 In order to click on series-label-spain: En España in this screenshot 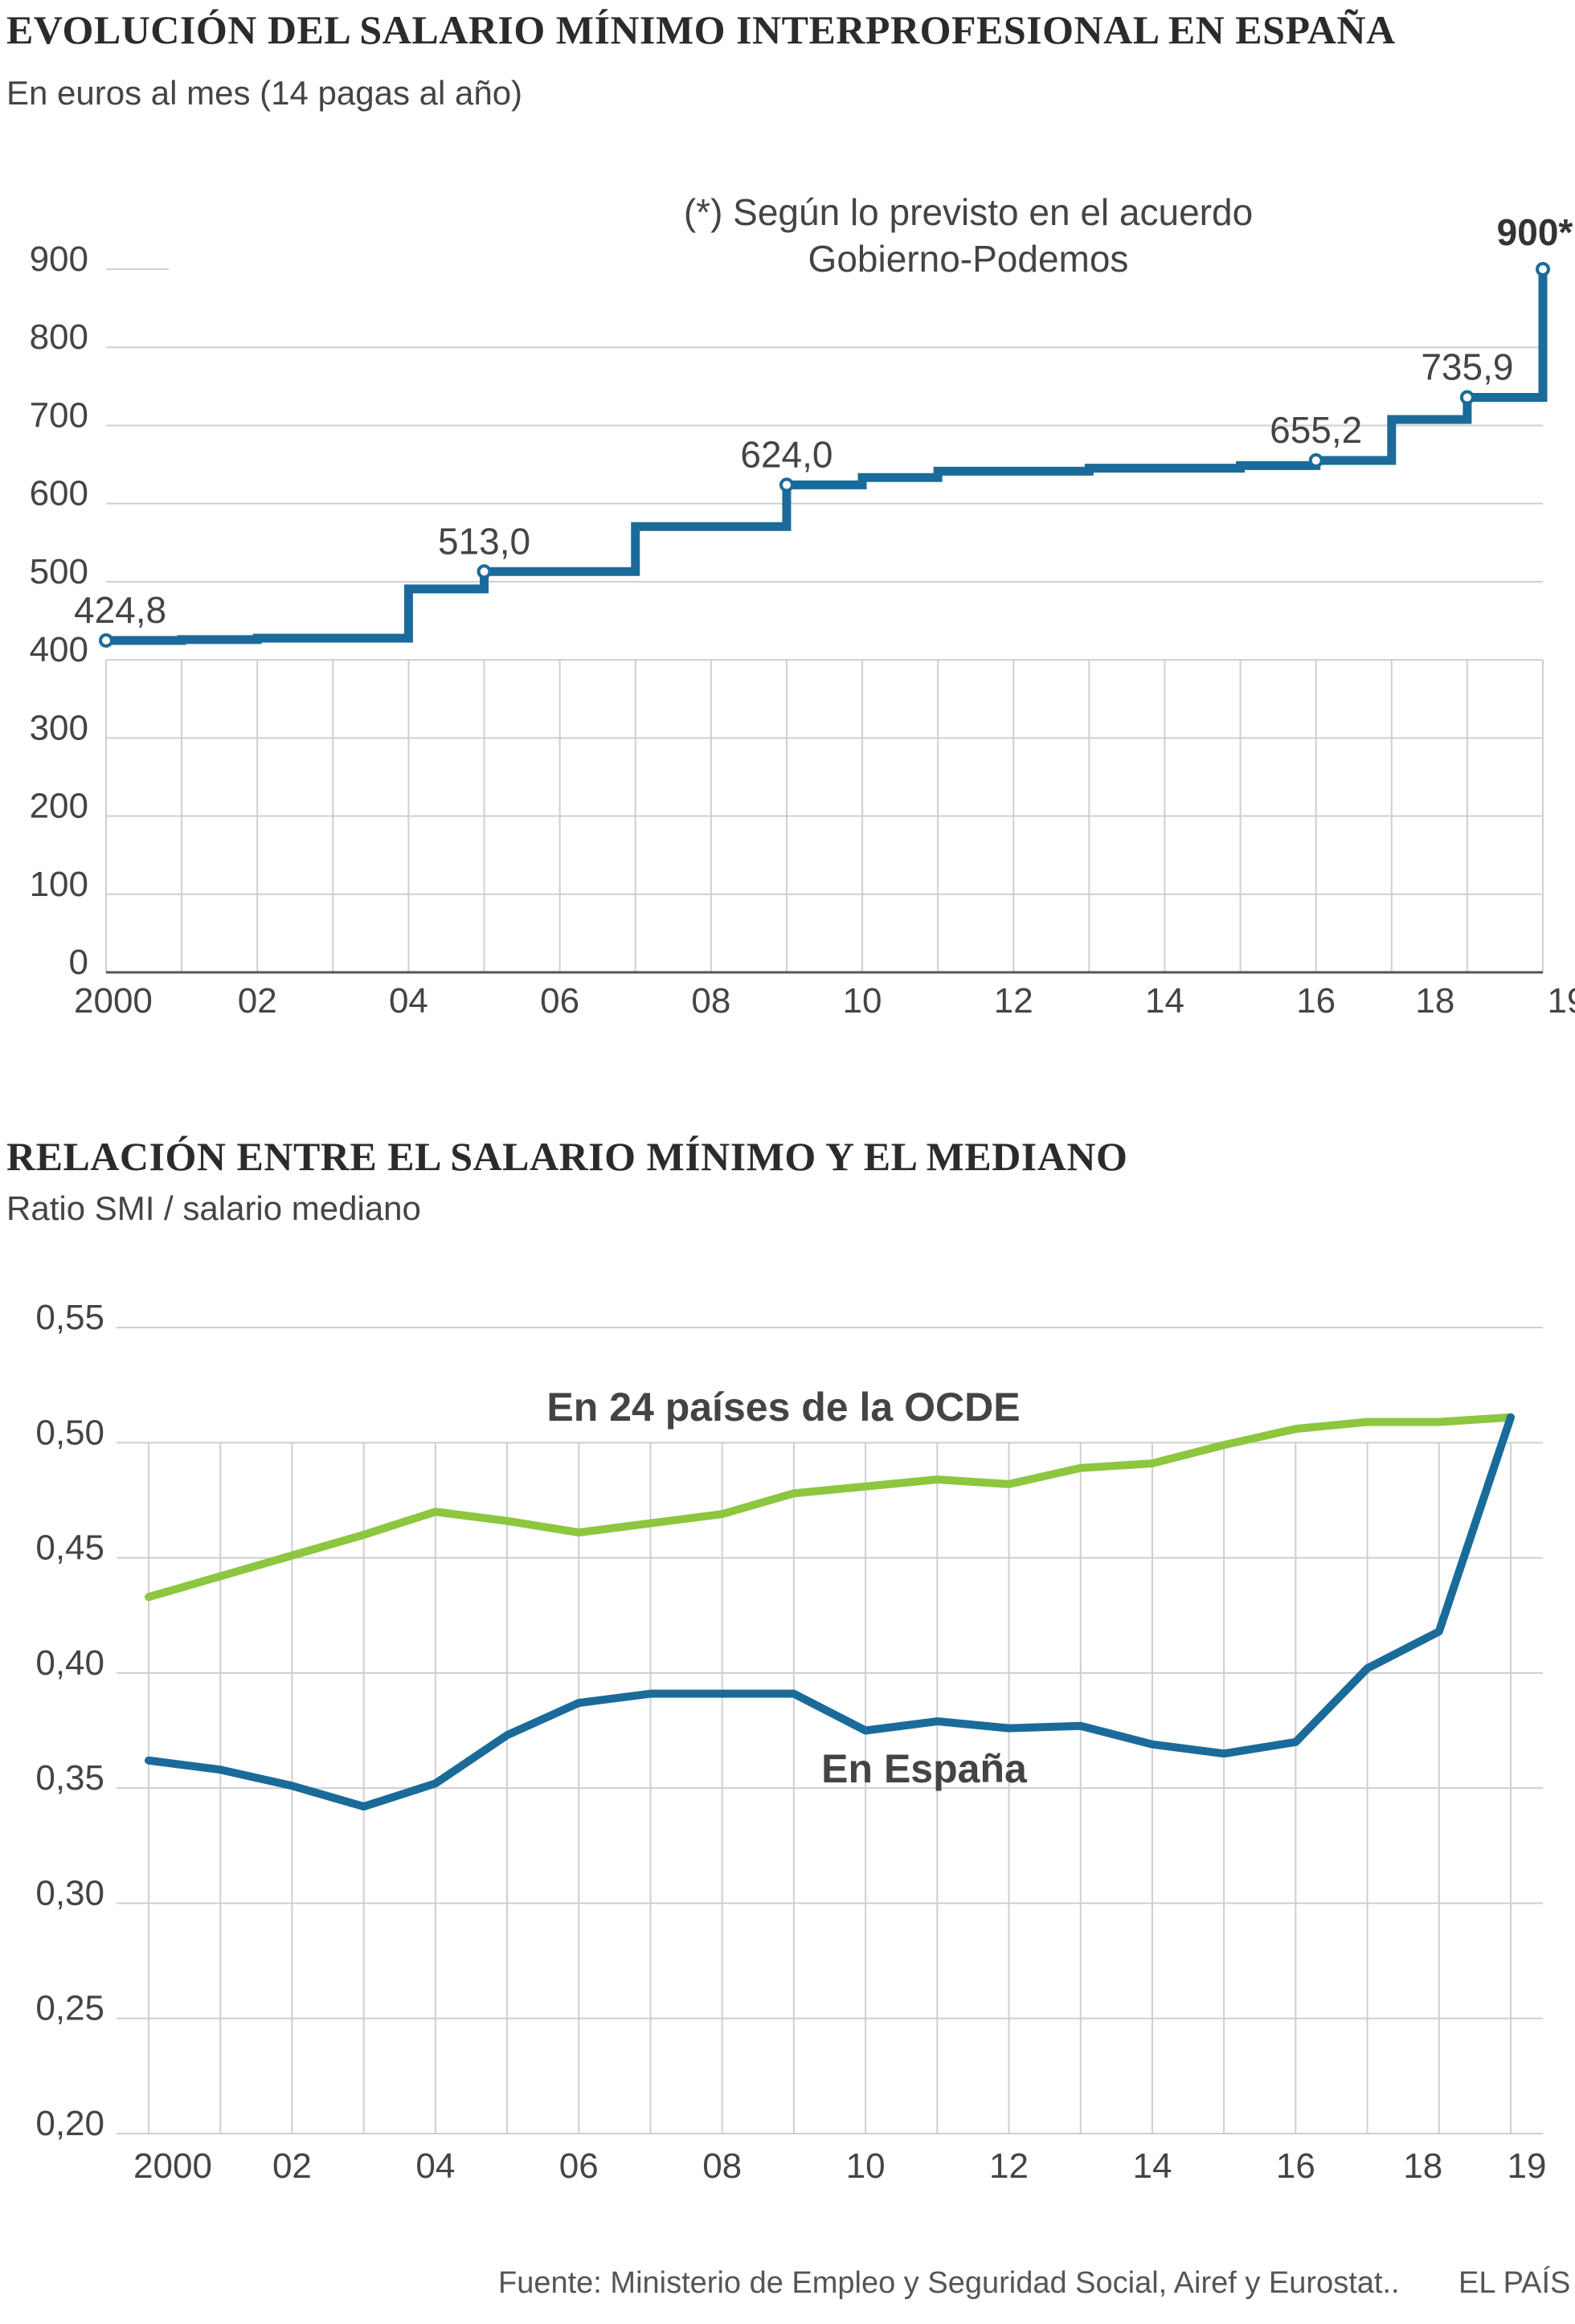, I will do `click(924, 1769)`.